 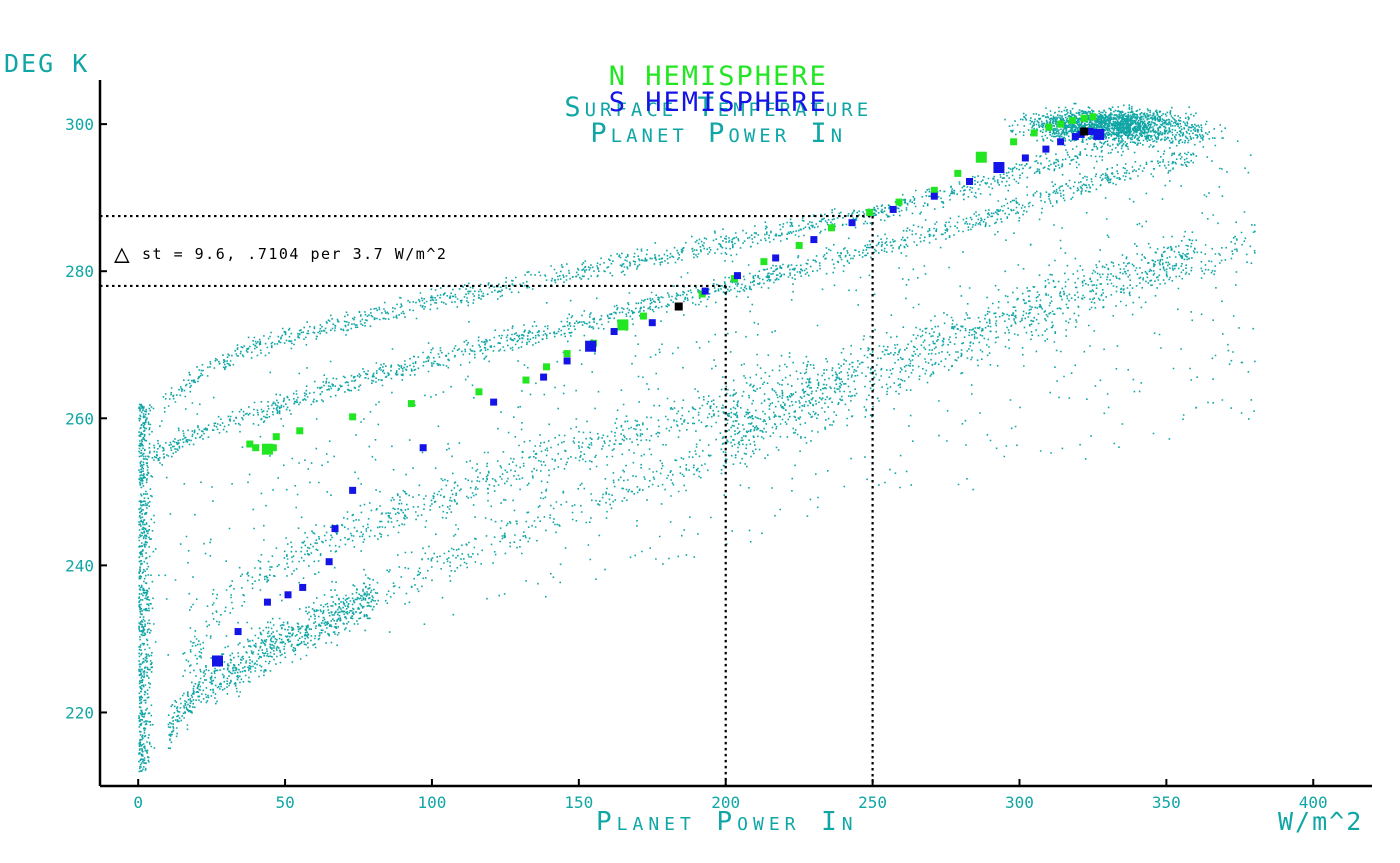 What do you see at coordinates (79, 565) in the screenshot?
I see `y-tick-label: 240` at bounding box center [79, 565].